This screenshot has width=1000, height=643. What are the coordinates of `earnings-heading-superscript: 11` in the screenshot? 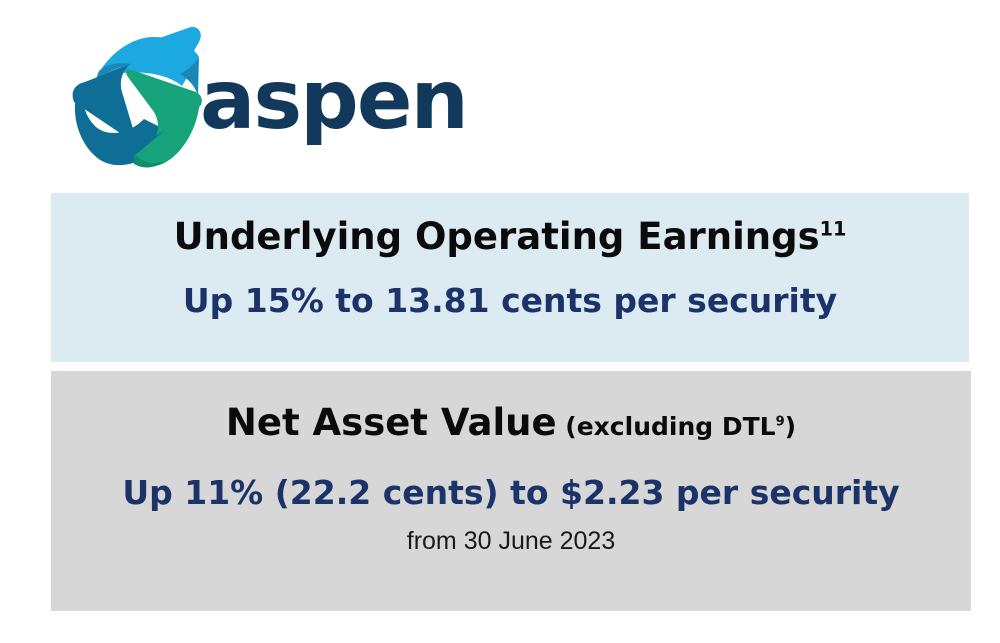 It's located at (833, 229).